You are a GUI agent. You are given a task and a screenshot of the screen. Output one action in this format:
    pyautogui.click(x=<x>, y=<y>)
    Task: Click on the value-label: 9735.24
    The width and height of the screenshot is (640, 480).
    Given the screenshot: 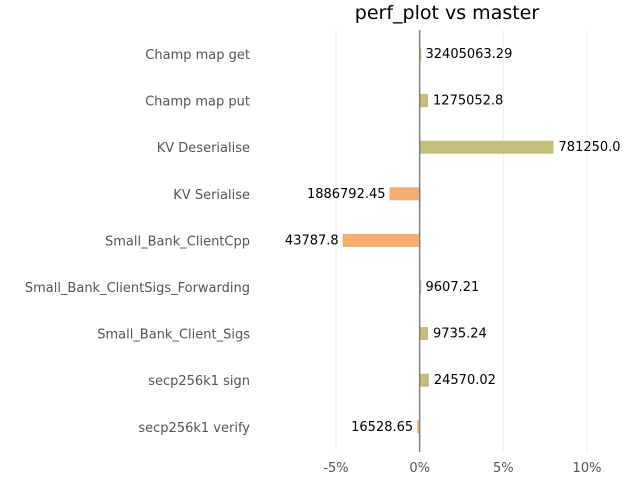 What is the action you would take?
    pyautogui.click(x=460, y=334)
    